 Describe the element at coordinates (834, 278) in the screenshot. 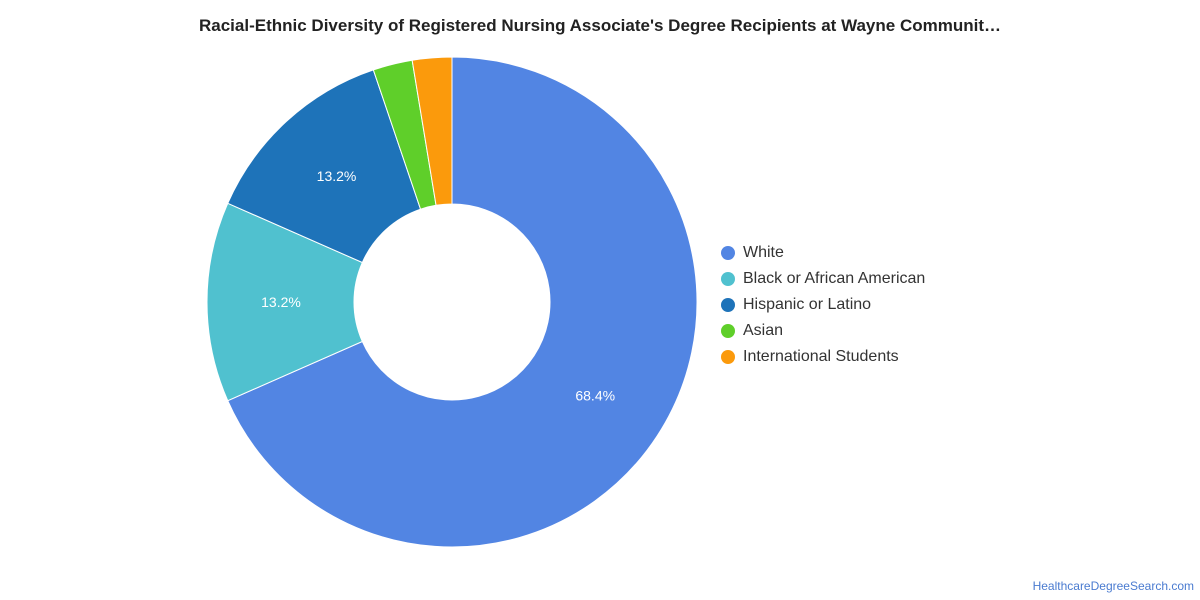

I see `legend-label-1: Black or African American` at that location.